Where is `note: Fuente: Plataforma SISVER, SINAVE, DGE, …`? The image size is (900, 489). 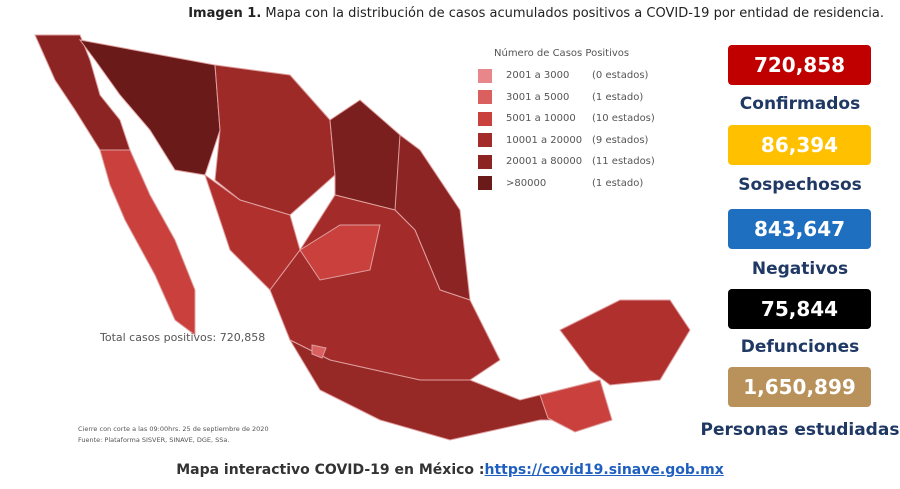
note: Fuente: Plataforma SISVER, SINAVE, DGE, … is located at coordinates (154, 440).